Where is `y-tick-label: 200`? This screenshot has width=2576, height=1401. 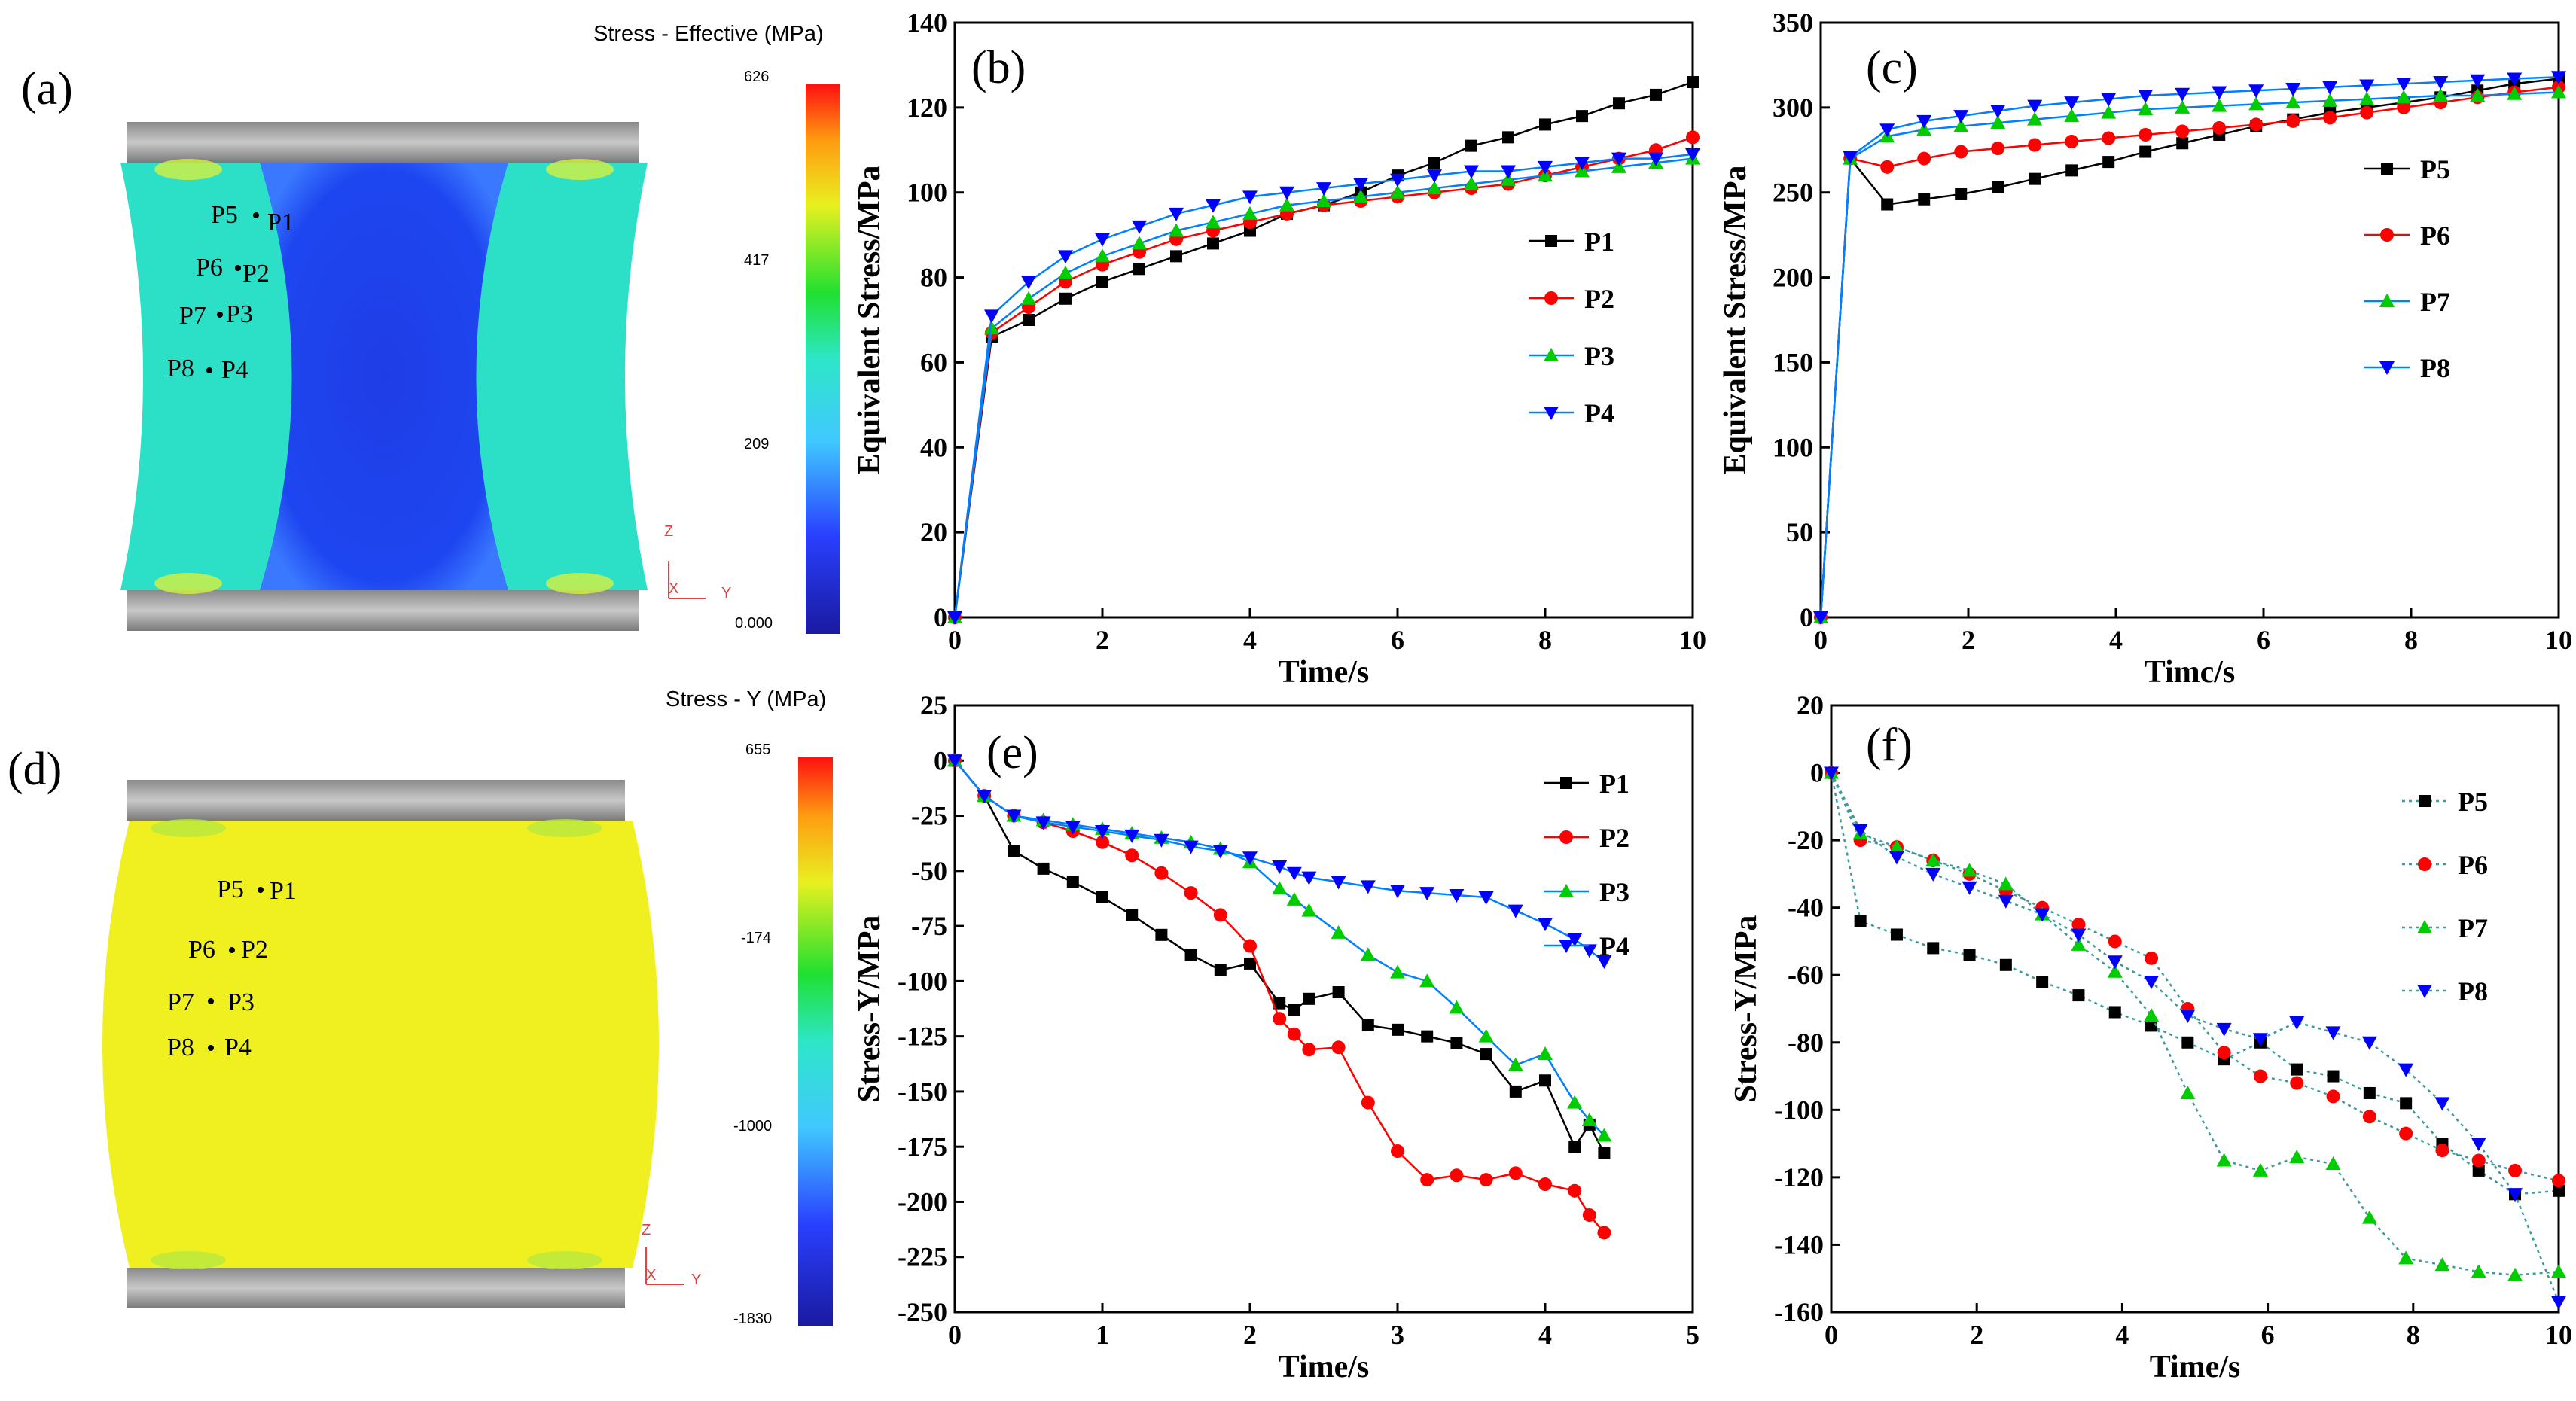
y-tick-label: 200 is located at coordinates (1793, 278).